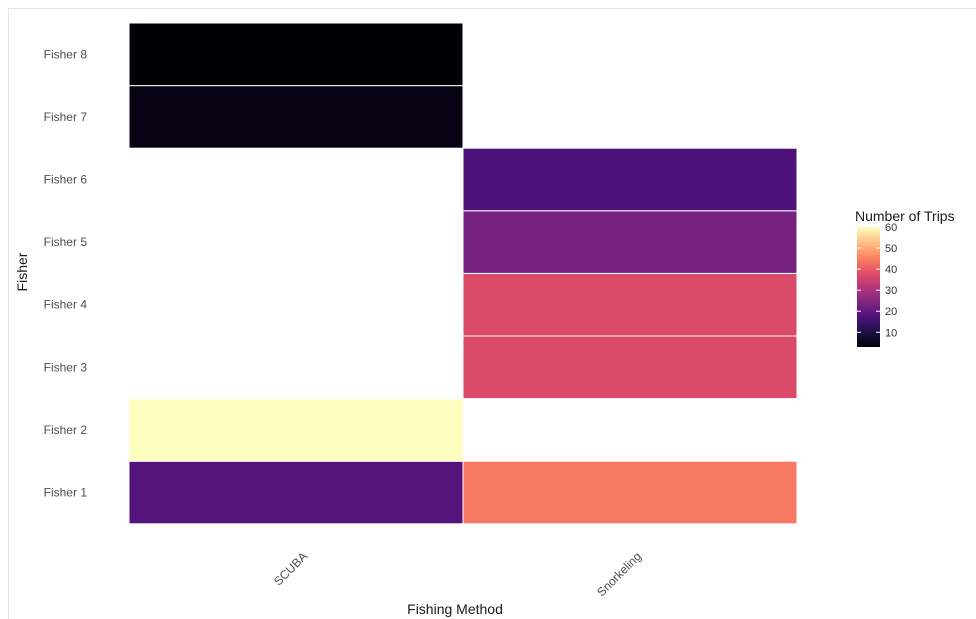 This screenshot has height=619, width=976. Describe the element at coordinates (66, 54) in the screenshot. I see `y-tick-label: Fisher 8` at that location.